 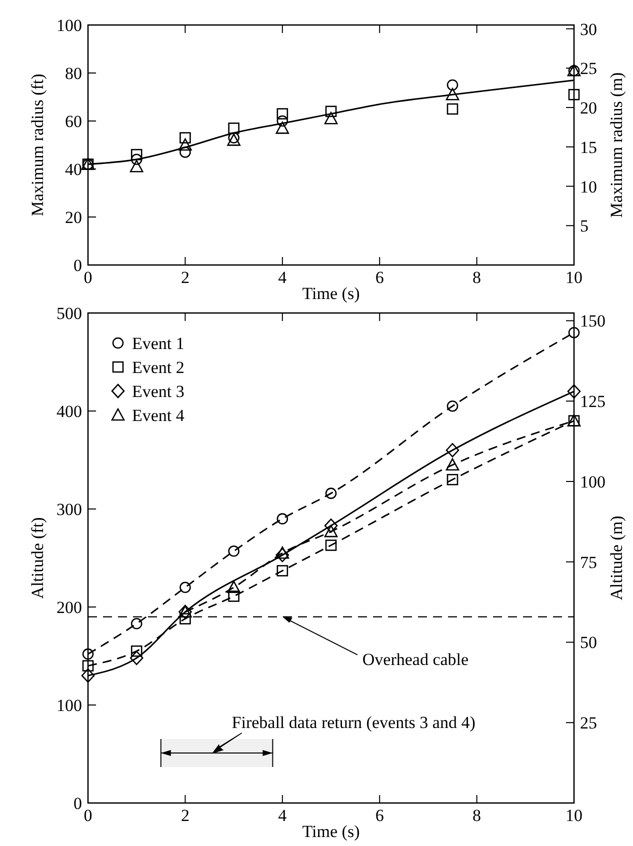 I want to click on y2-axis-title: Altitude (m), so click(x=616, y=558).